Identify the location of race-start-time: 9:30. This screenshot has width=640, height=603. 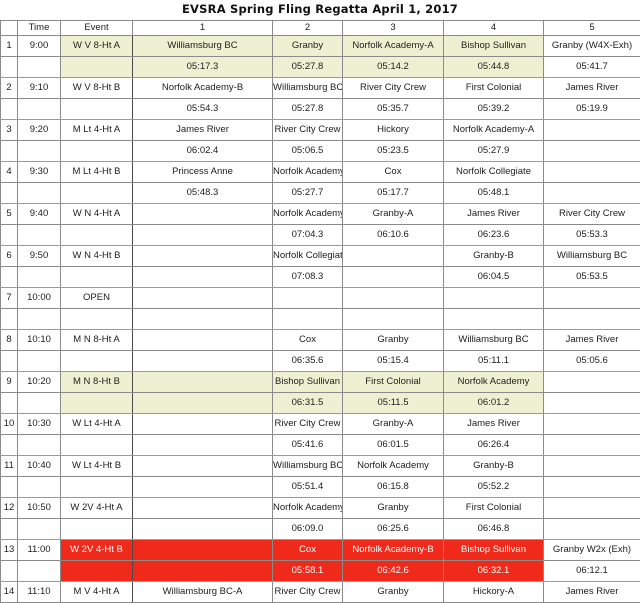
(39, 172).